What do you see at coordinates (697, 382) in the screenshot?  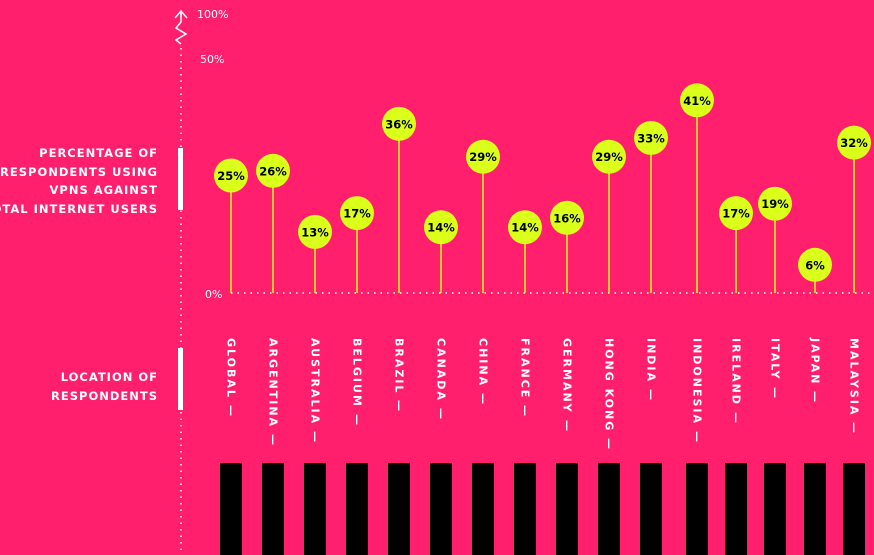 I see `country-name-11: INDONESIA` at bounding box center [697, 382].